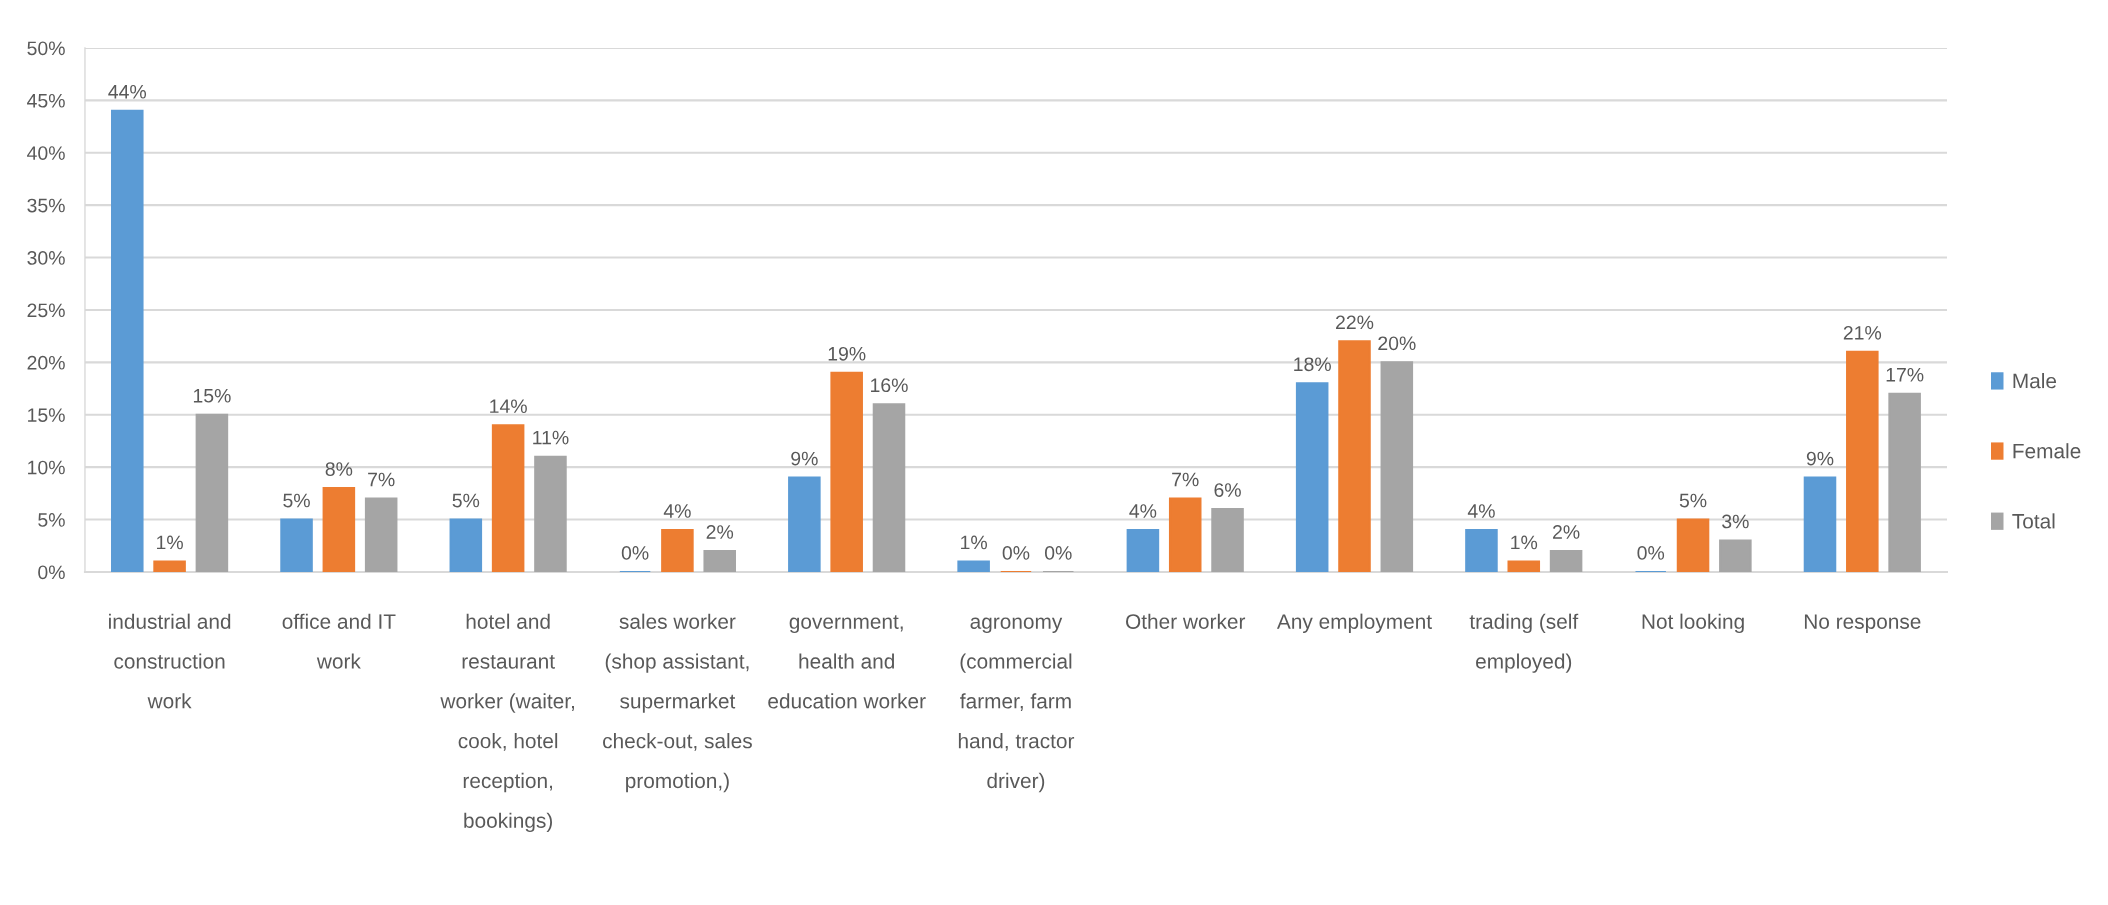 Image resolution: width=2108 pixels, height=905 pixels. I want to click on x-tick-label: agronomy (commercial farmer, farm hand, tractor driver), so click(1016, 705).